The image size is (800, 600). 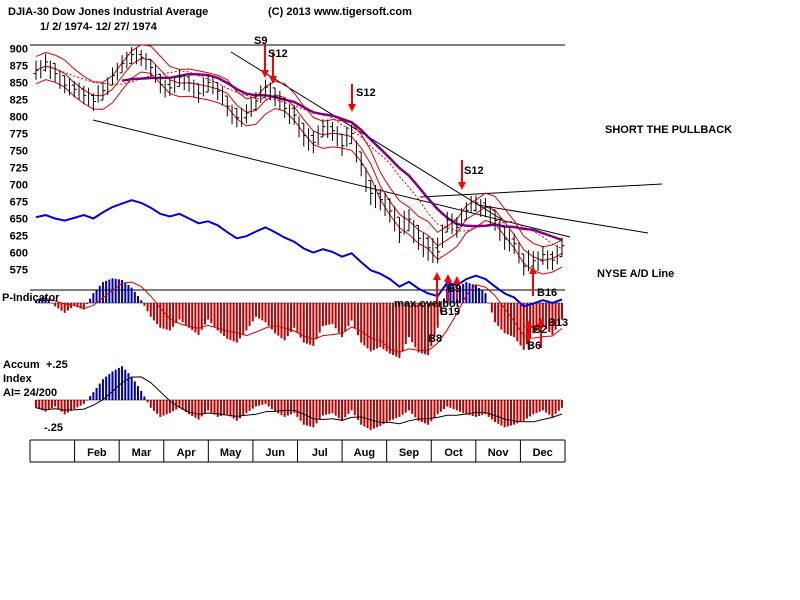 What do you see at coordinates (19, 151) in the screenshot?
I see `svg-text: 750` at bounding box center [19, 151].